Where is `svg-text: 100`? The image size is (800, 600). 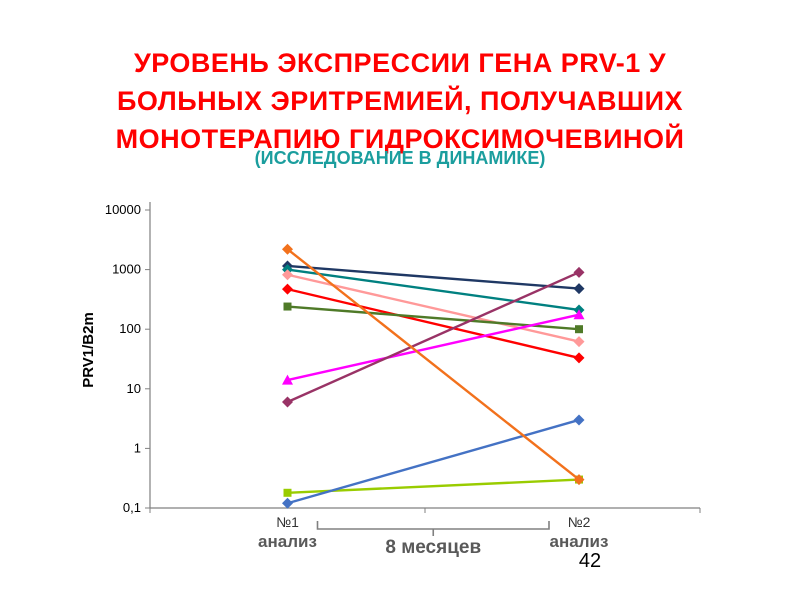
svg-text: 100 is located at coordinates (130, 328).